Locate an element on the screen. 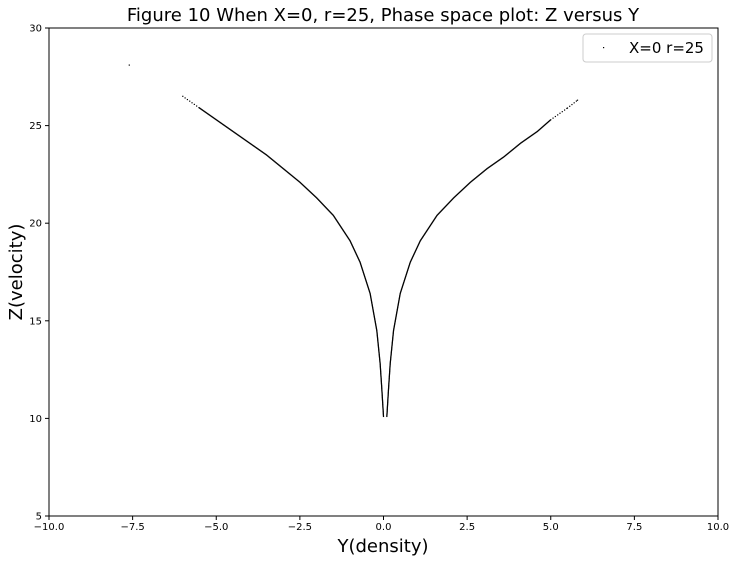  y-tick-label: 5 is located at coordinates (39, 517).